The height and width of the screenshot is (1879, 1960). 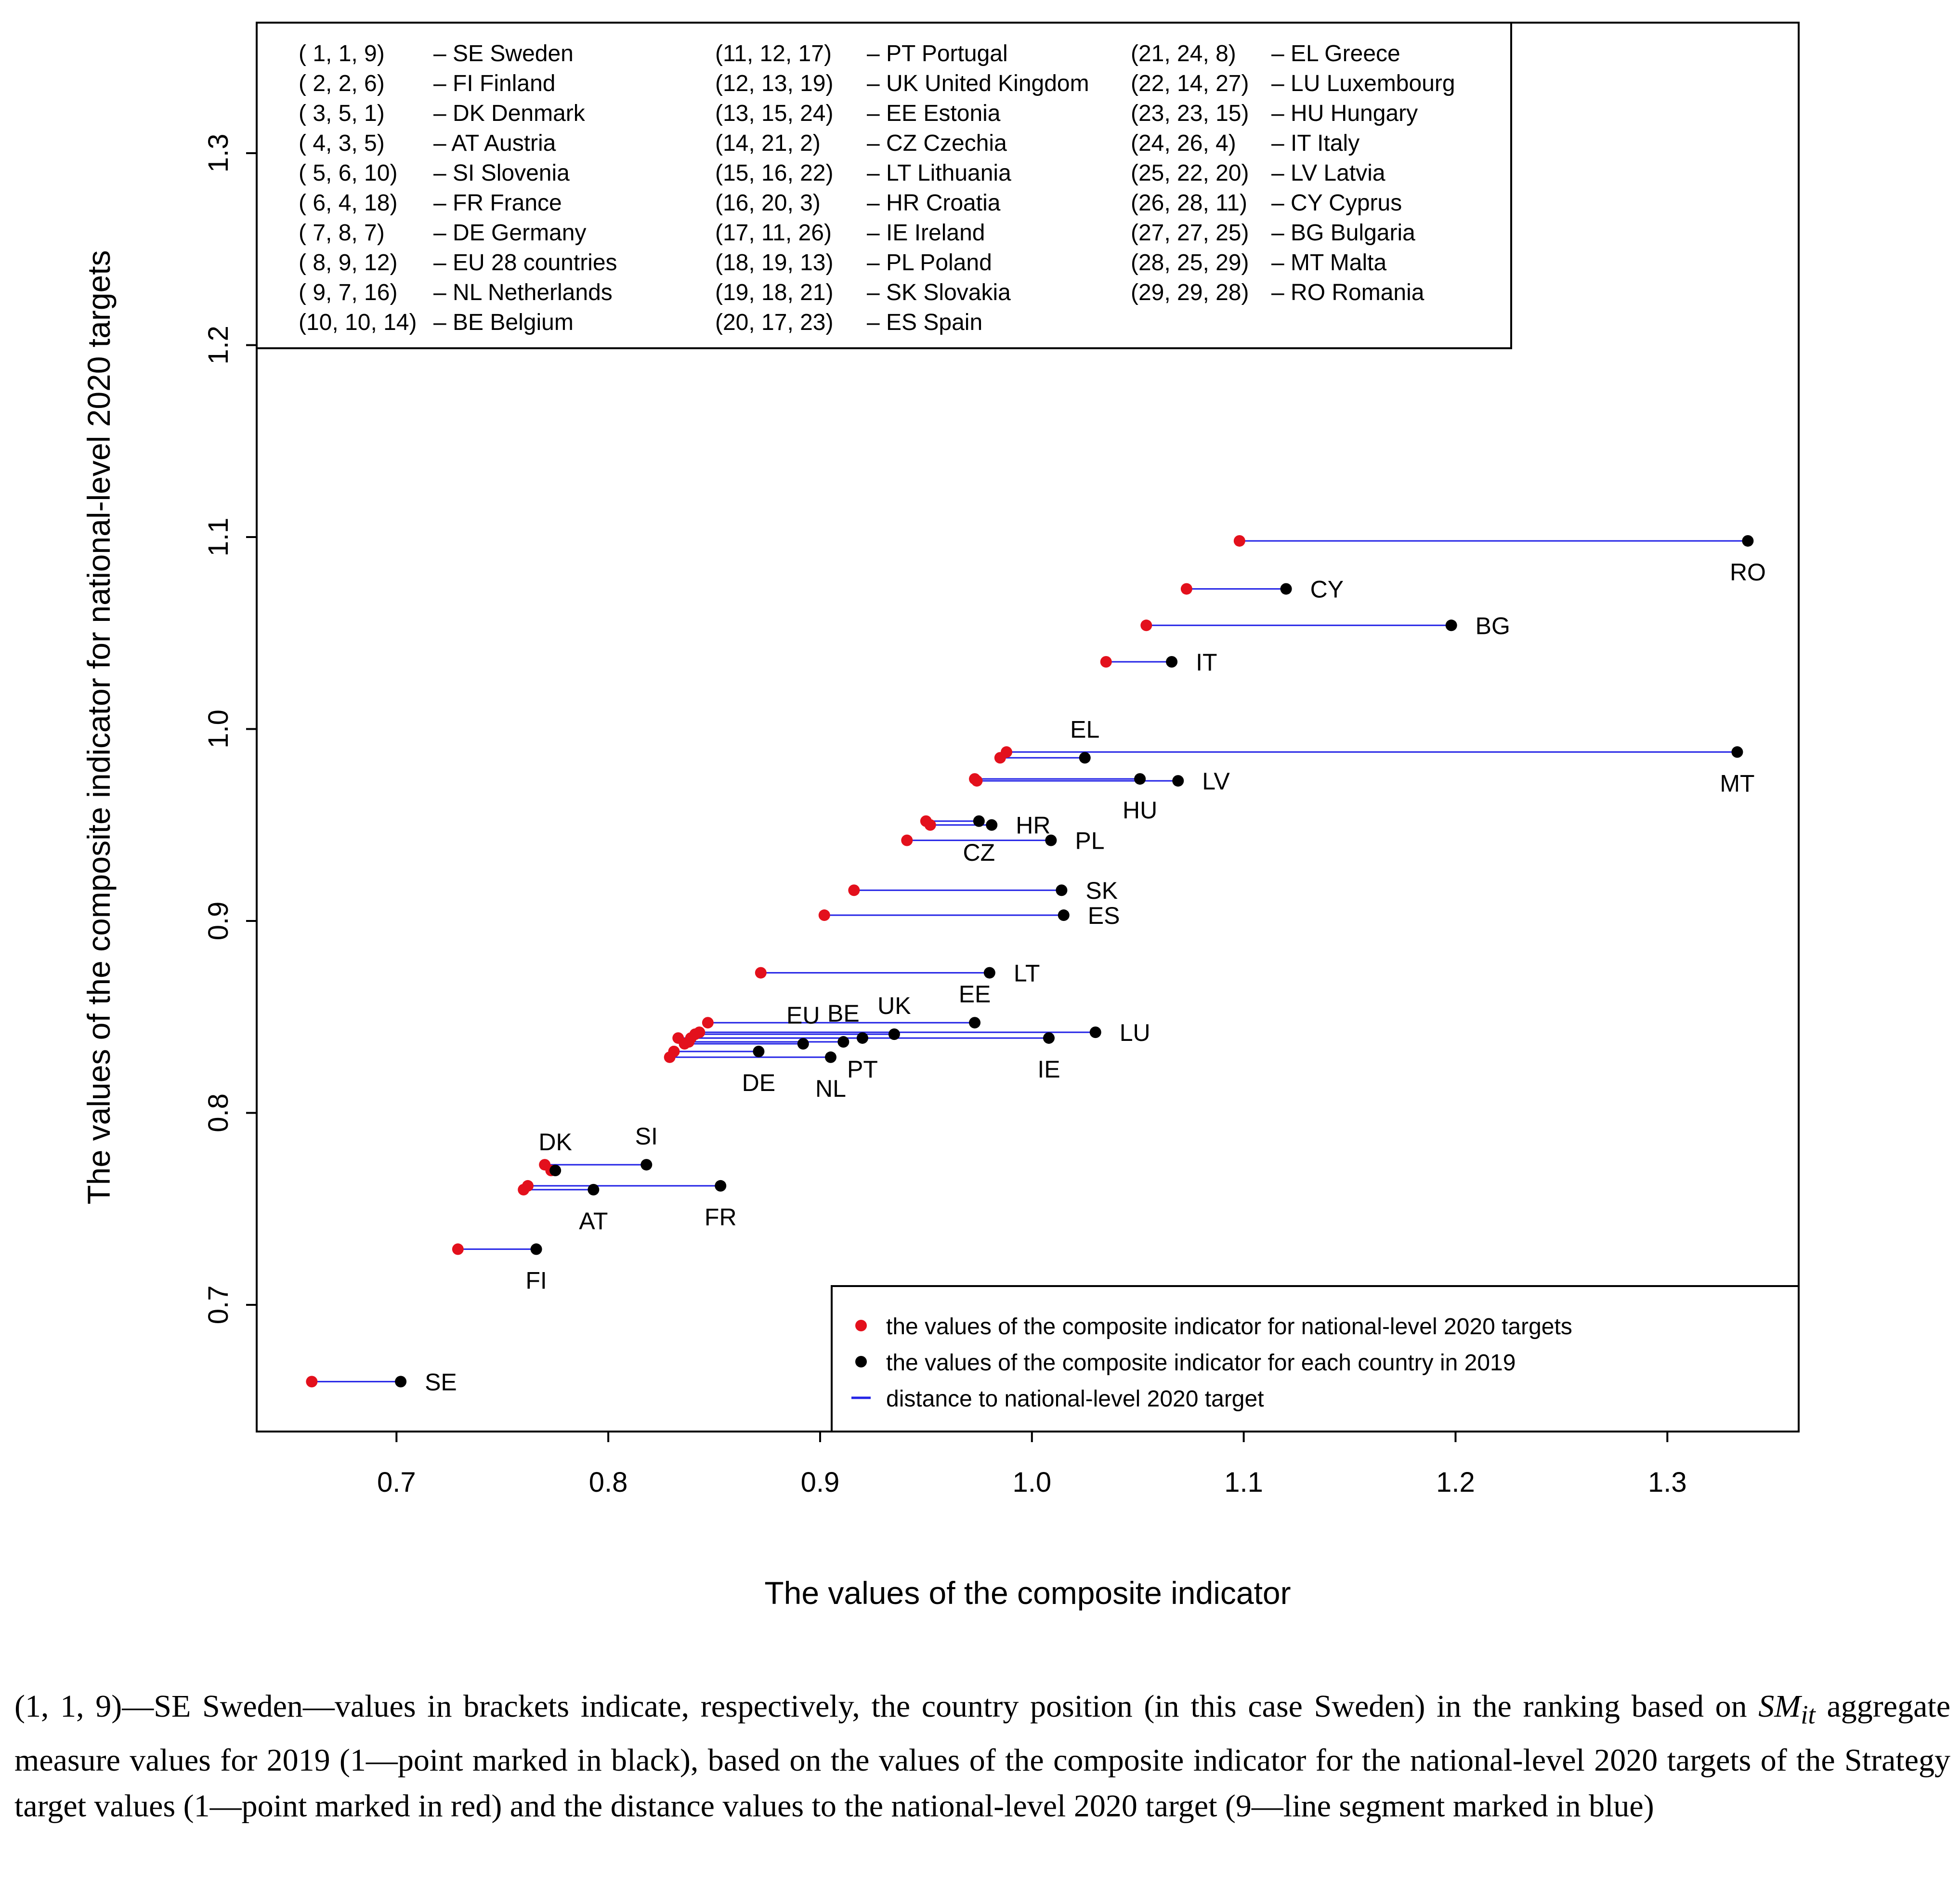 I want to click on point-label-sk: SK, so click(x=1101, y=890).